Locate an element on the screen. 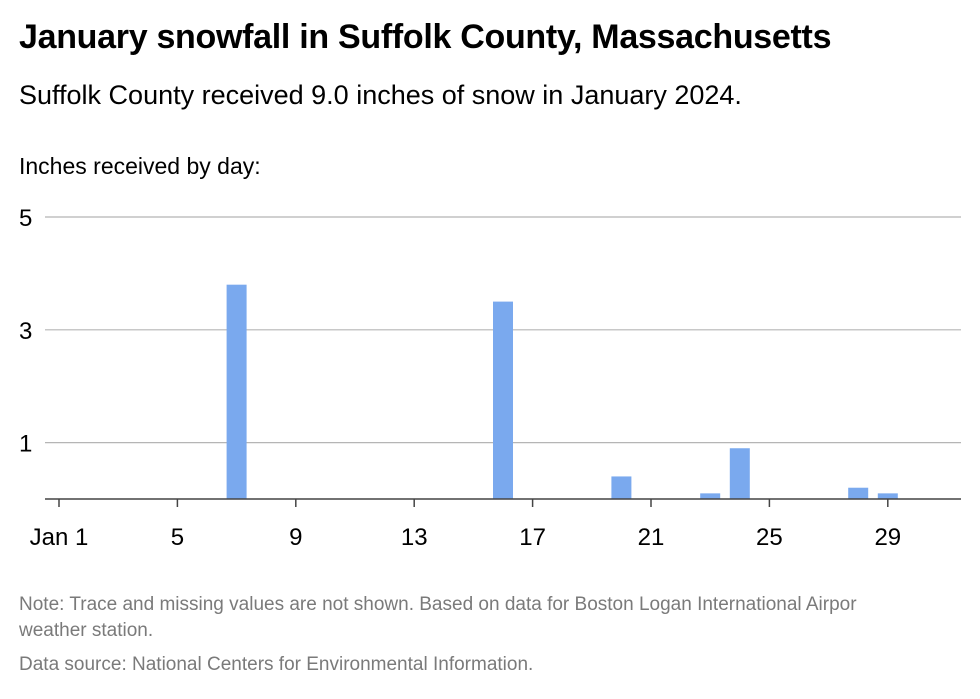  x-tick-label: 17 is located at coordinates (532, 537).